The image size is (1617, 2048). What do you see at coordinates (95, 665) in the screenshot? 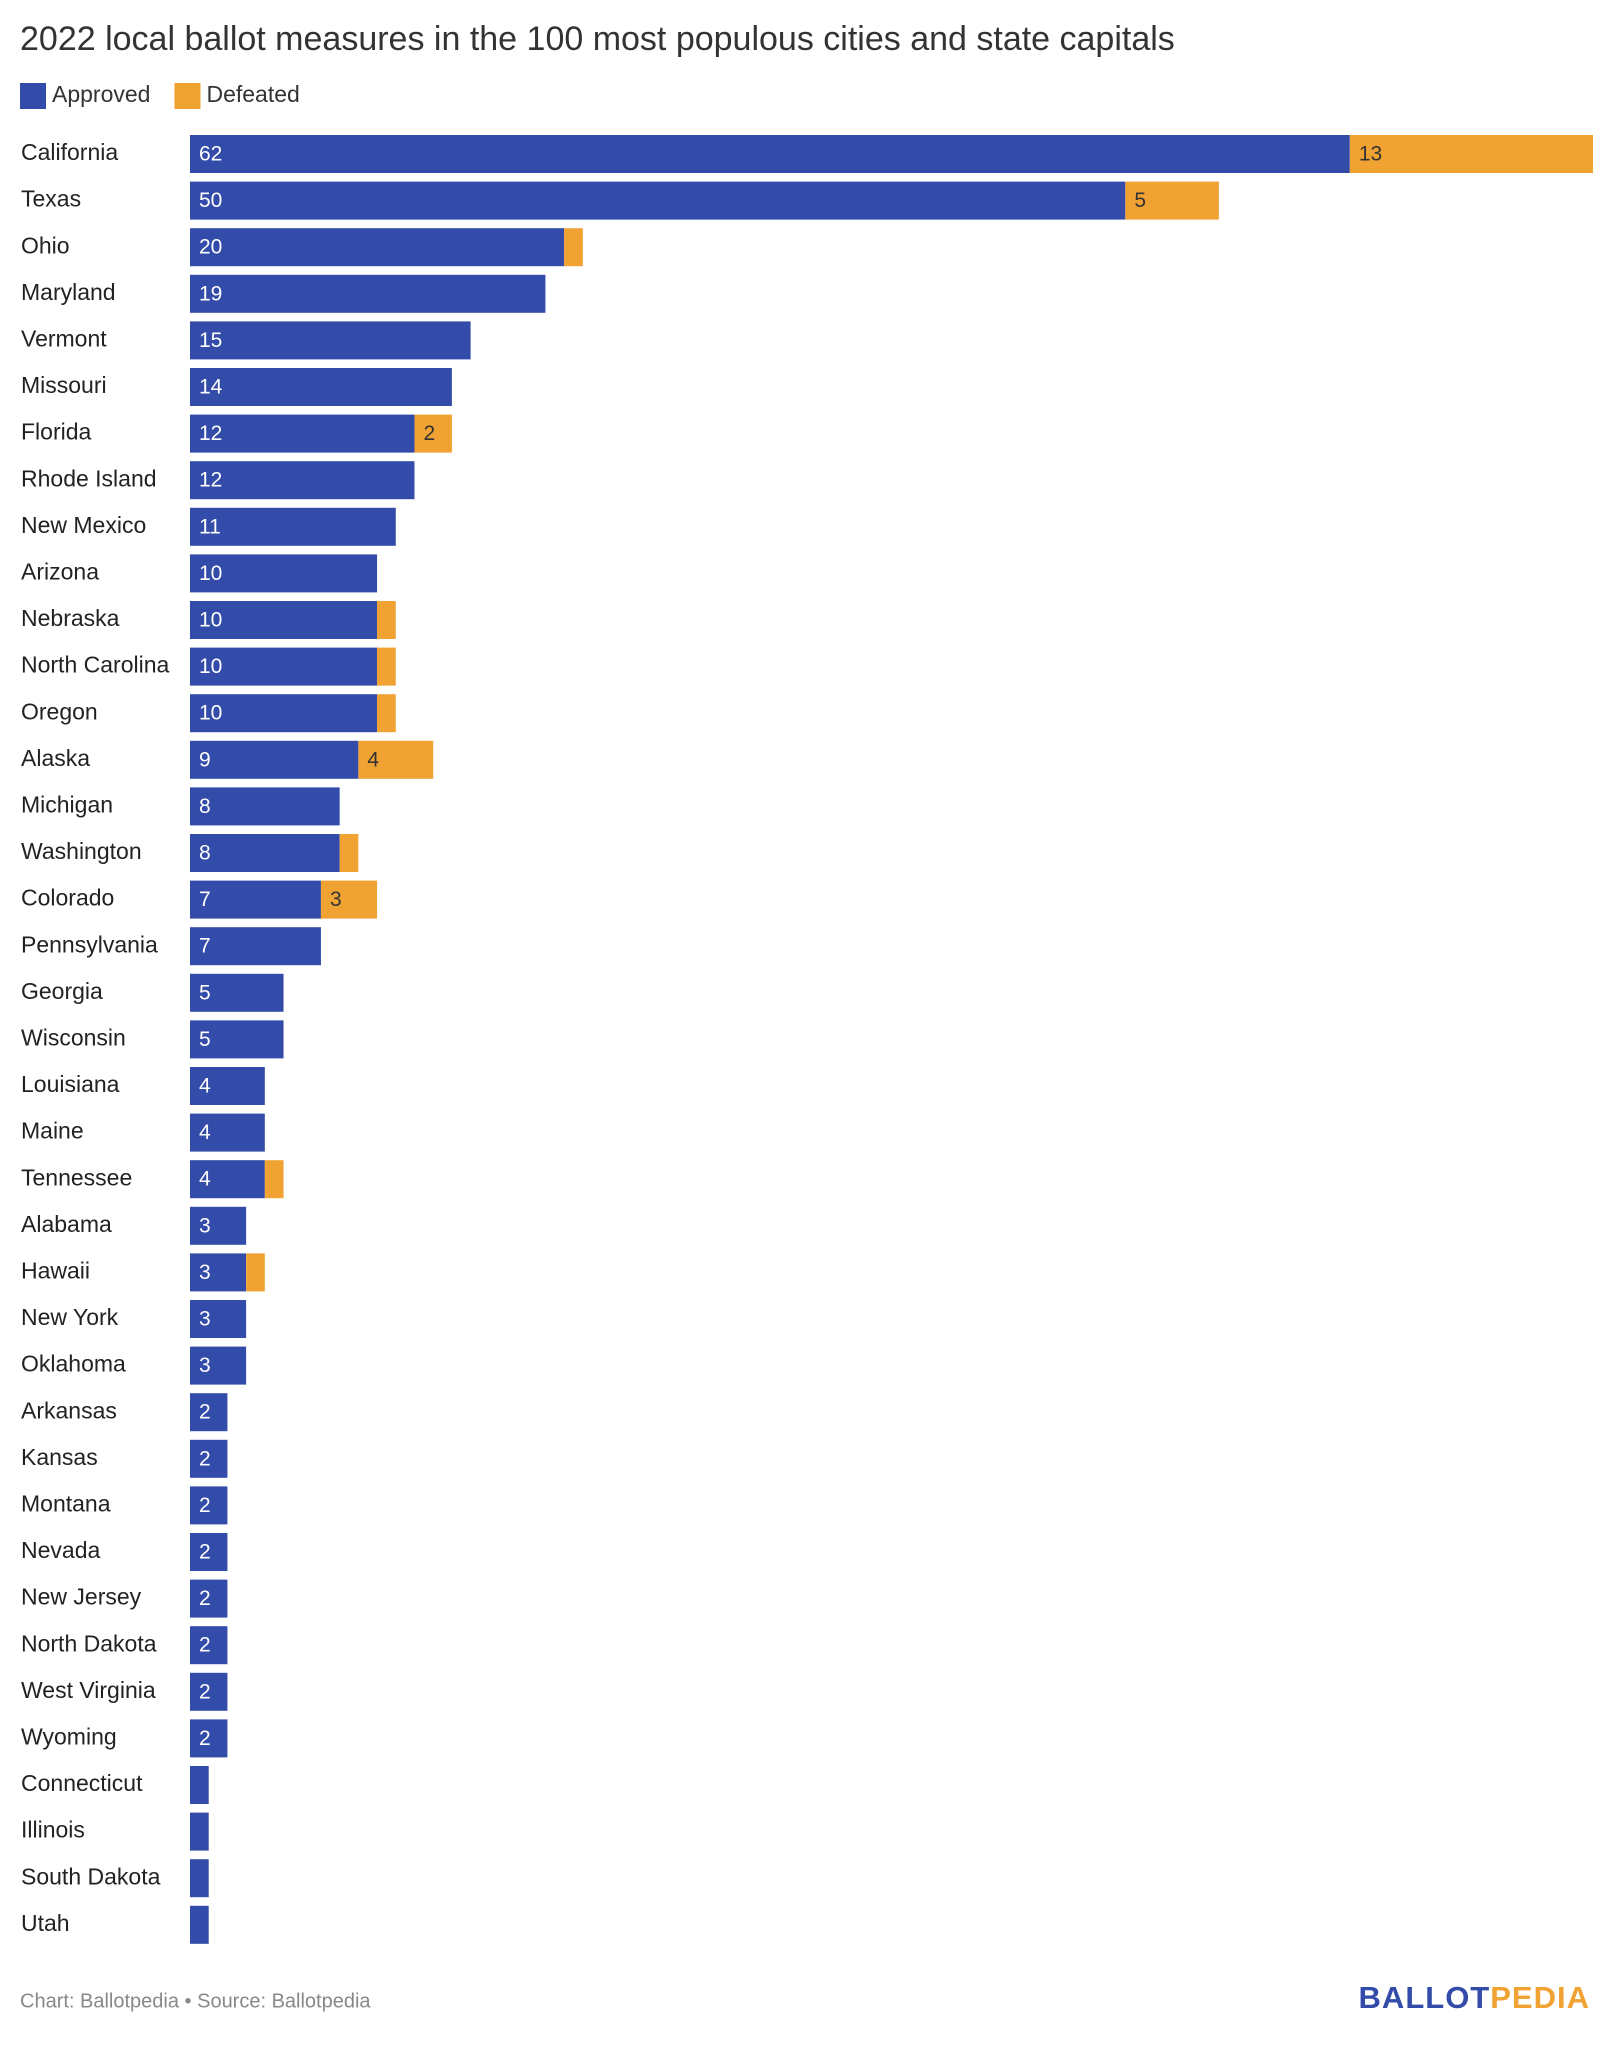
I see `category-label: North Carolina` at bounding box center [95, 665].